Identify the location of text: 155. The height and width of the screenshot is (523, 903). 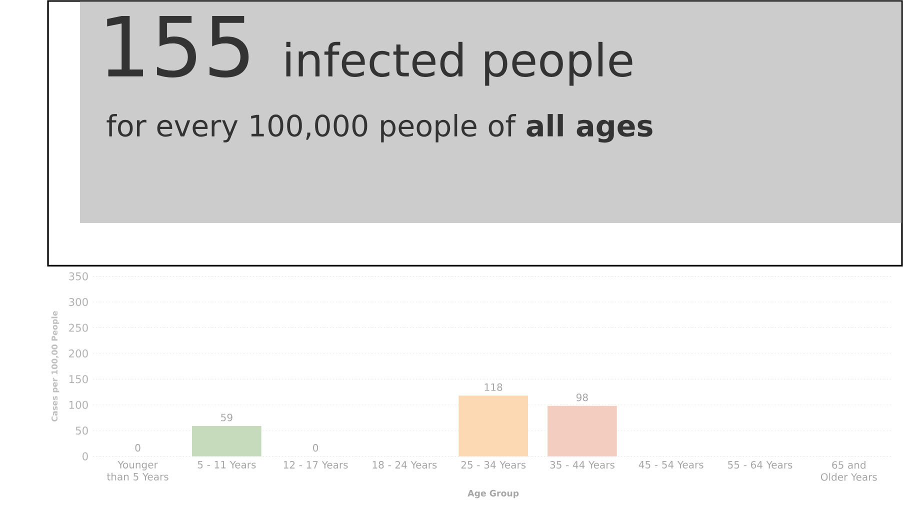
(178, 47).